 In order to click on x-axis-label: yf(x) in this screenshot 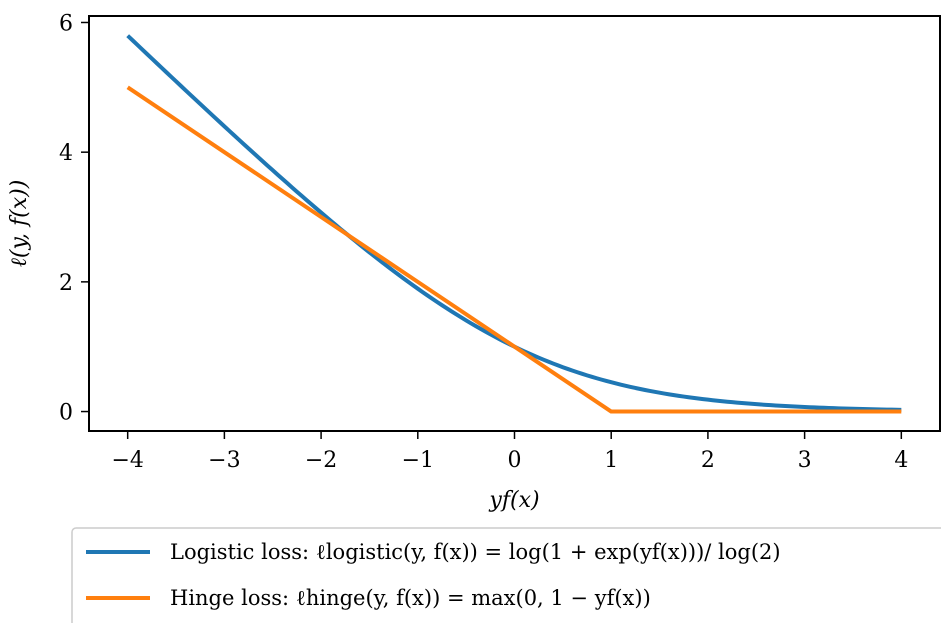, I will do `click(513, 500)`.